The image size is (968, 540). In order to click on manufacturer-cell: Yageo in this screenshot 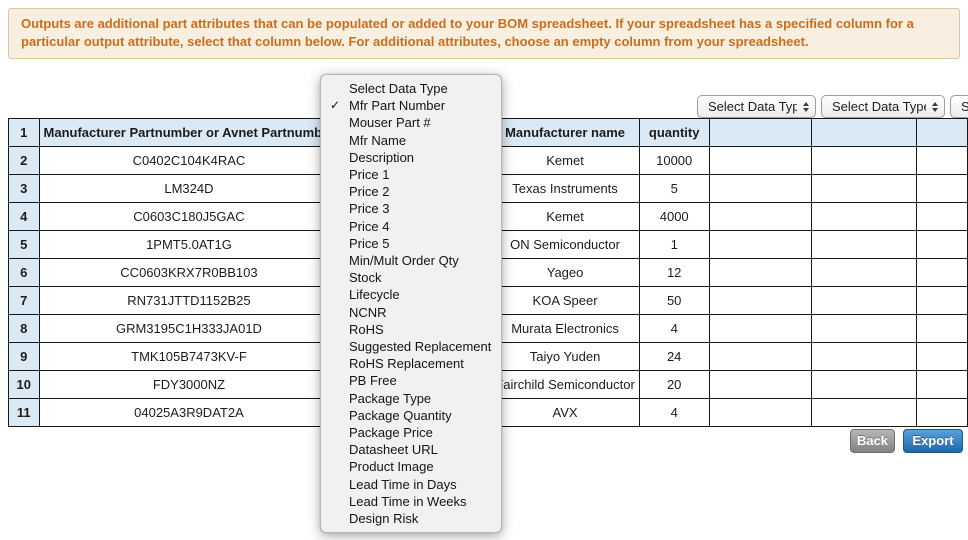, I will do `click(565, 272)`.